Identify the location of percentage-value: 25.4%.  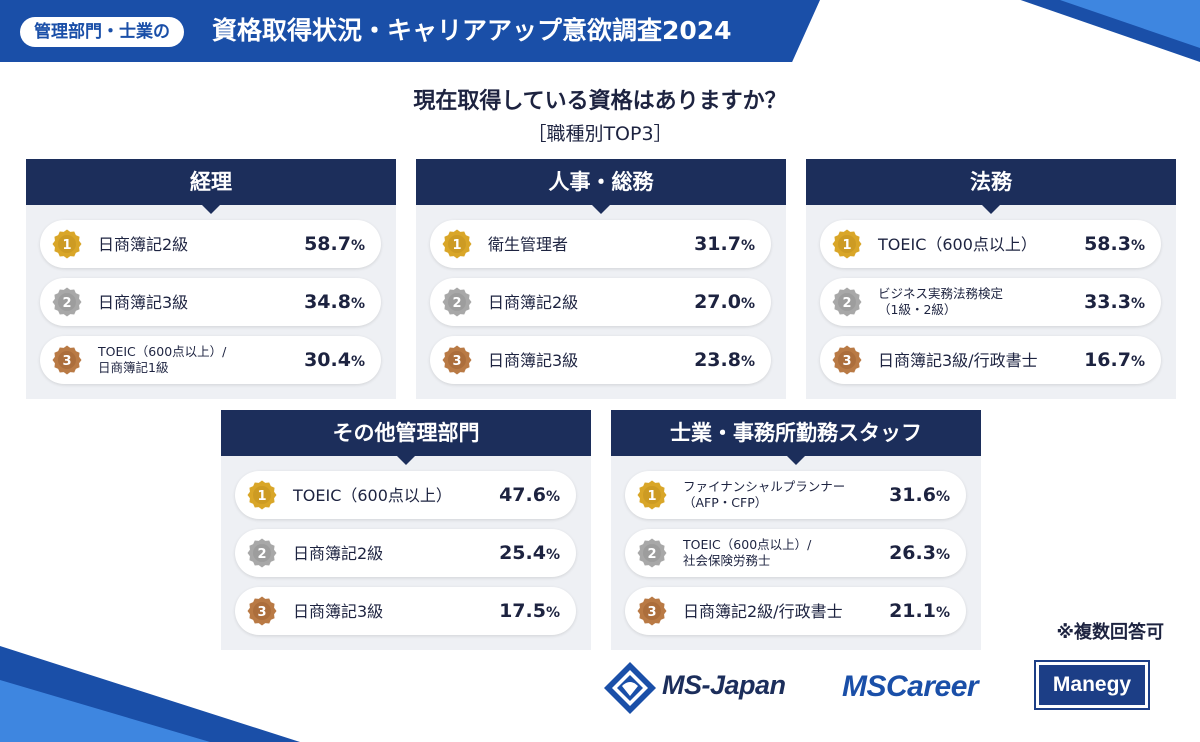
(529, 553).